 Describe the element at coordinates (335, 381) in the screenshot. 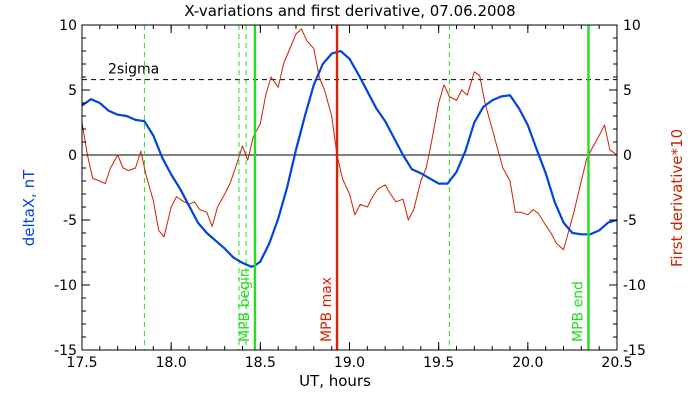

I see `x-axis-label: UT, hours` at that location.